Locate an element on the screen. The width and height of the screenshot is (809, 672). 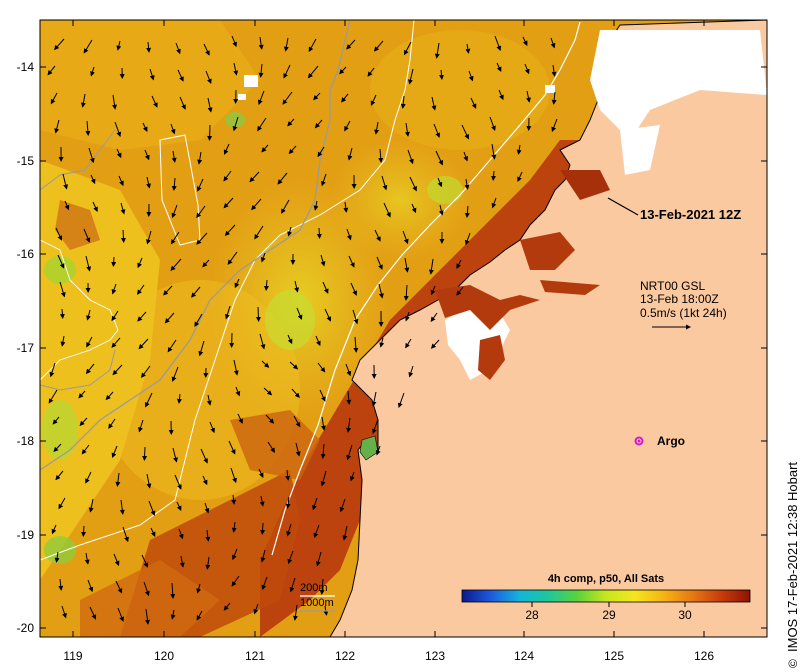
contour-200m-label: 200m is located at coordinates (314, 588).